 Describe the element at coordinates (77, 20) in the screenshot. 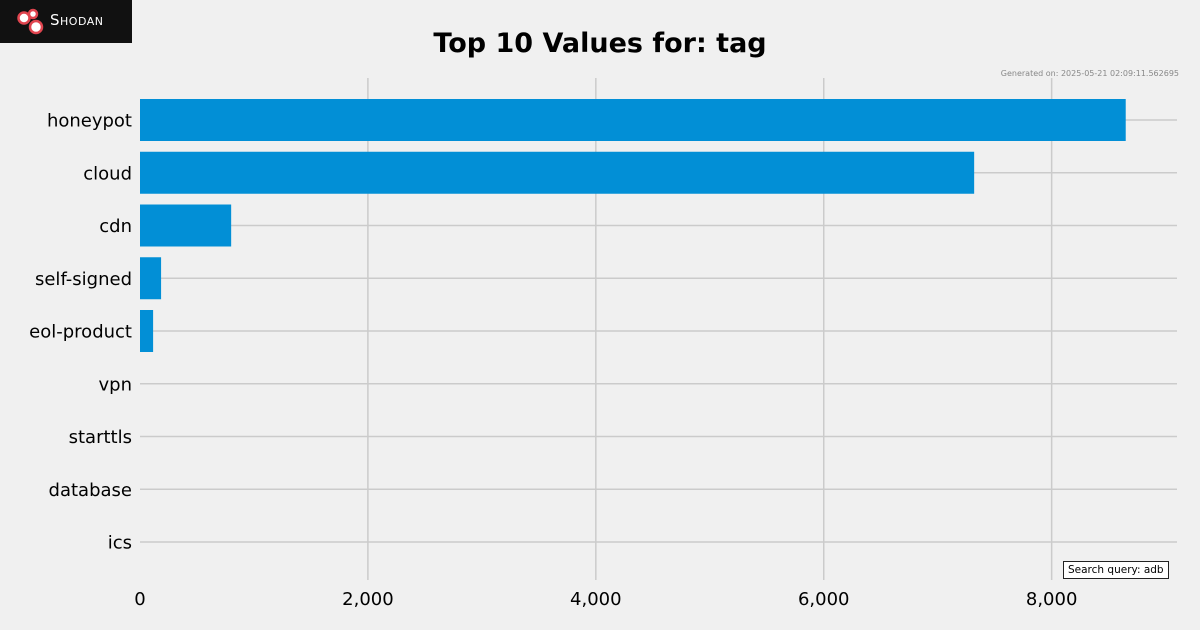

I see `logo-text: Shodan` at that location.